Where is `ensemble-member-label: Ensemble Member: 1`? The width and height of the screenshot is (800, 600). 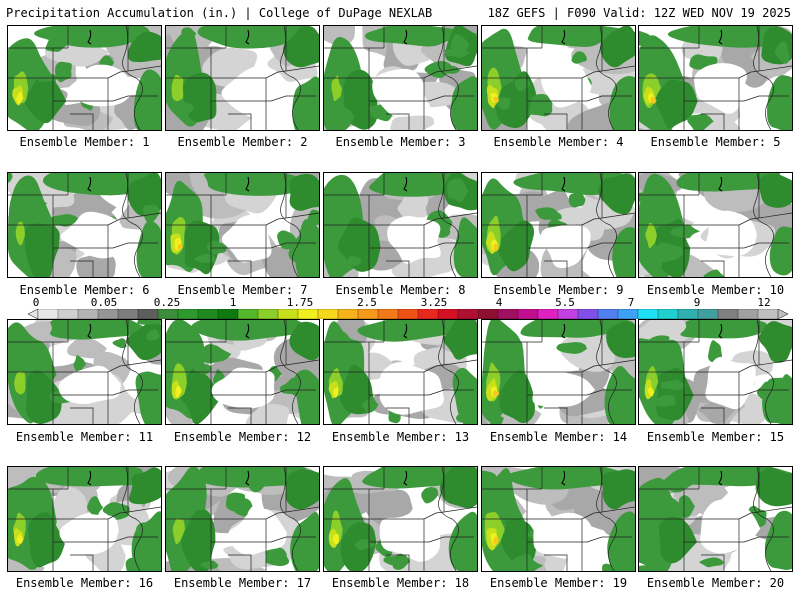 ensemble-member-label: Ensemble Member: 1 is located at coordinates (84, 142).